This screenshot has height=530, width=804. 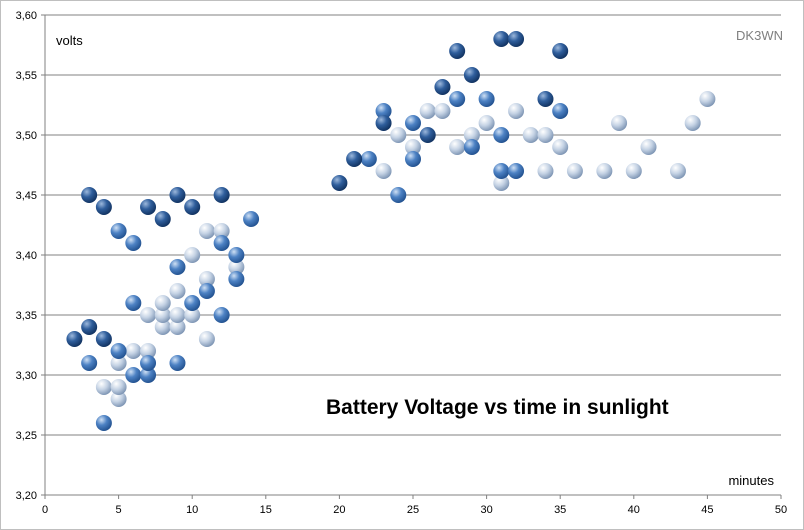 I want to click on x-tick-label: 5, so click(x=119, y=510).